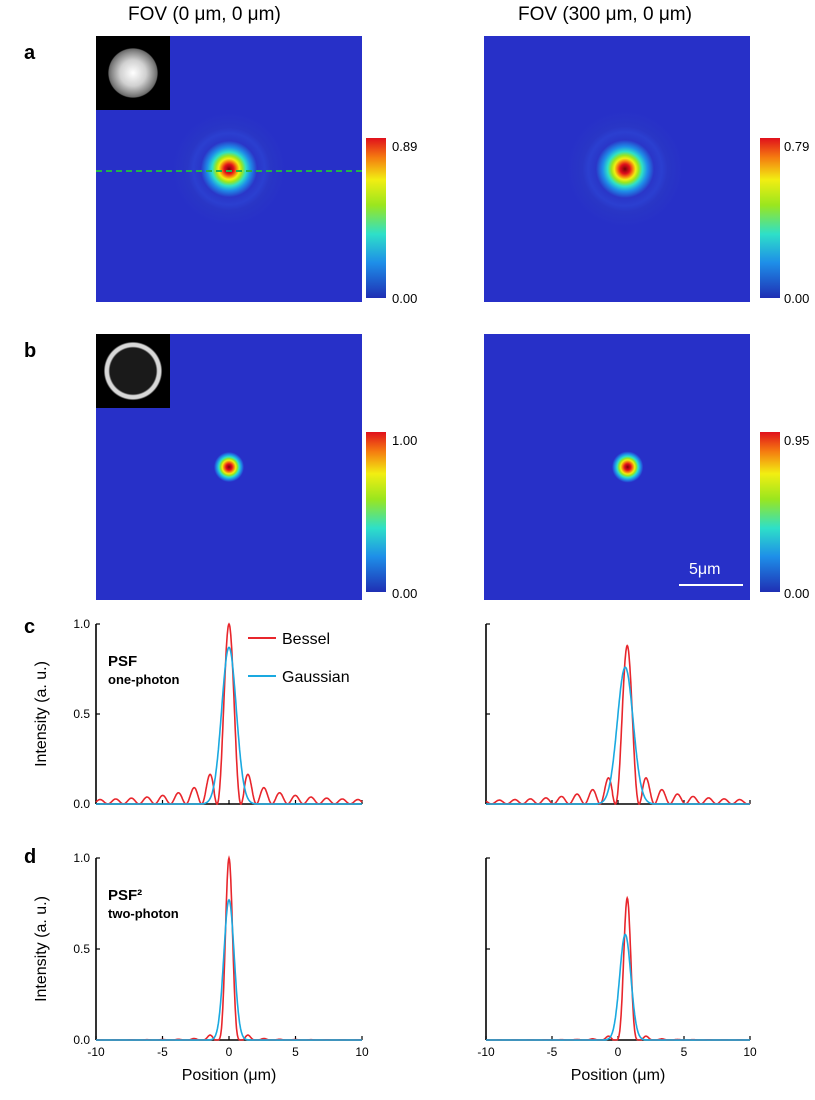 The image size is (815, 1100). Describe the element at coordinates (229, 467) in the screenshot. I see `heatmap-b-left` at that location.